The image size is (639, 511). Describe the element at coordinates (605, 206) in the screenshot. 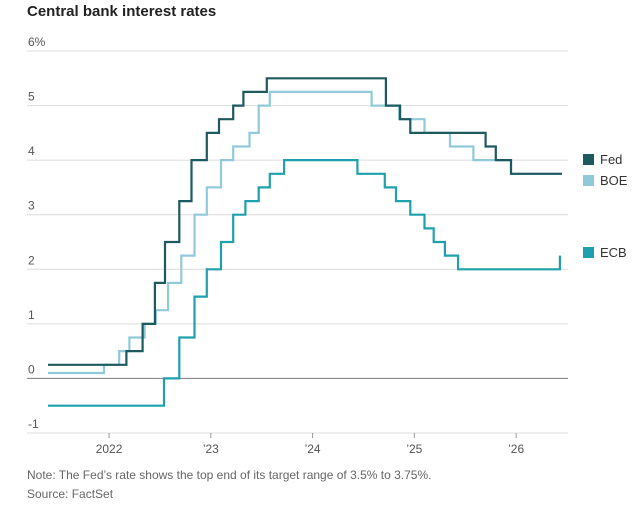

I see `legend: Fed BOE ECB` at that location.